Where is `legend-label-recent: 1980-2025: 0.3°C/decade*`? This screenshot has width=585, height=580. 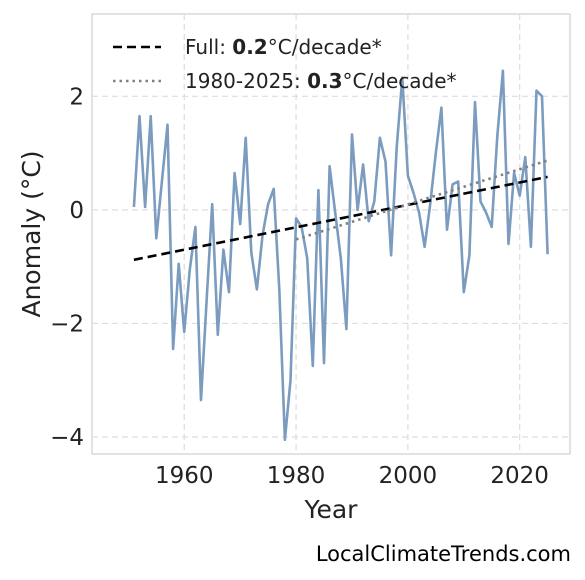
legend-label-recent: 1980-2025: 0.3°C/decade* is located at coordinates (321, 81).